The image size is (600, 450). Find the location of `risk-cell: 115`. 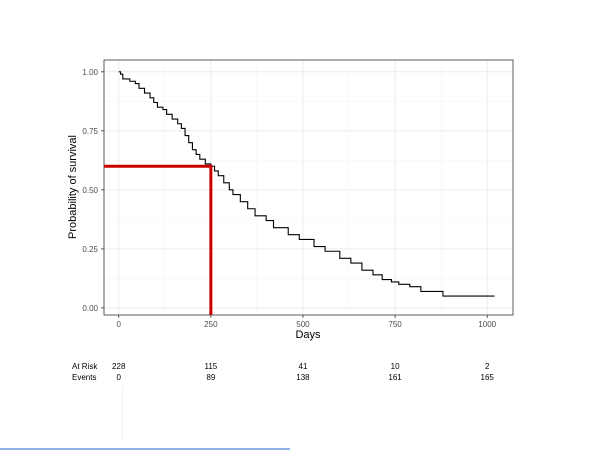

risk-cell: 115 is located at coordinates (210, 366).